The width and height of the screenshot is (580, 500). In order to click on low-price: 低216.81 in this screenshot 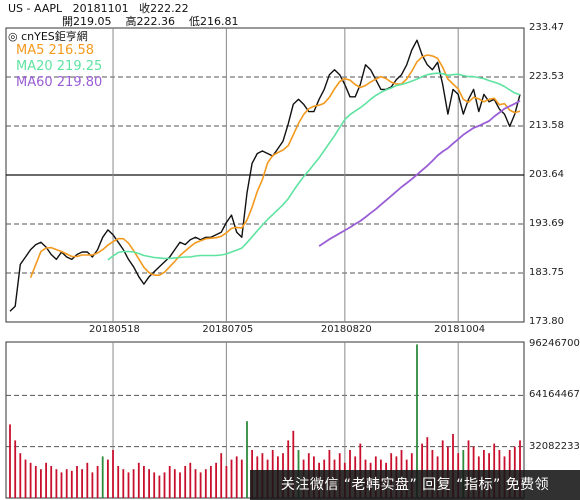, I will do `click(214, 21)`.